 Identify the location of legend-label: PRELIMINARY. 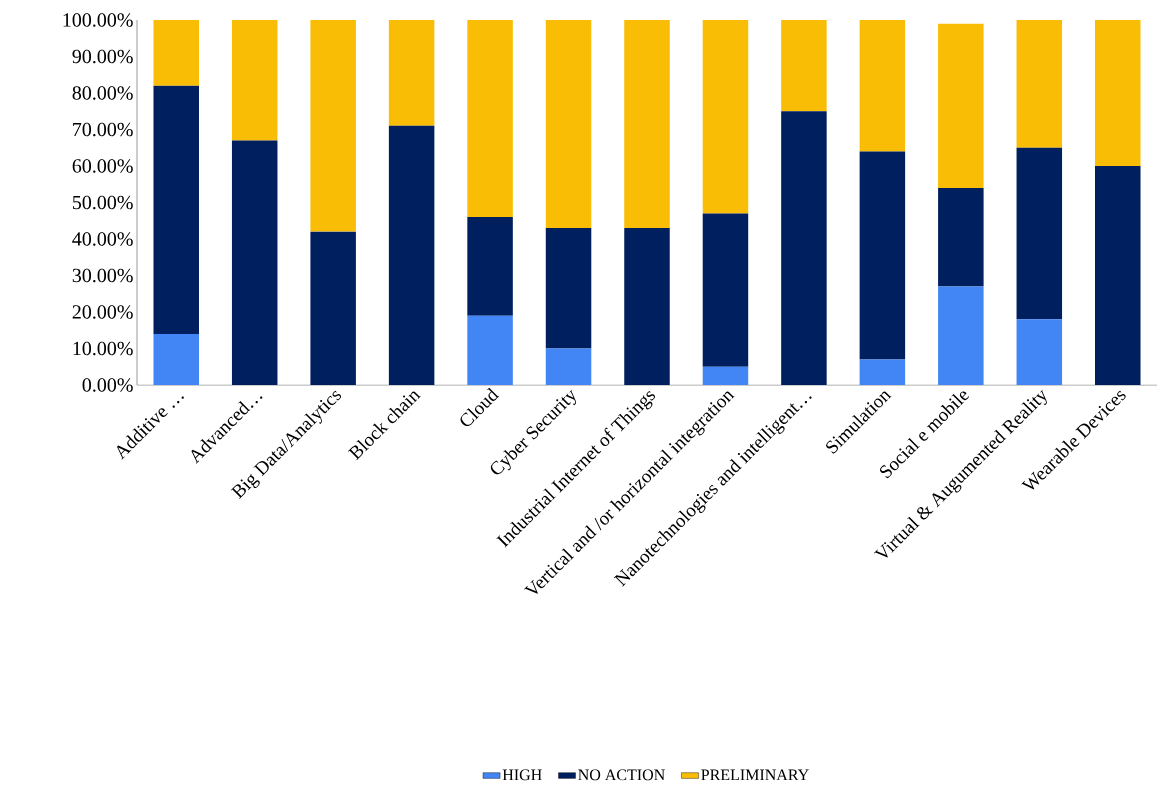
(755, 775).